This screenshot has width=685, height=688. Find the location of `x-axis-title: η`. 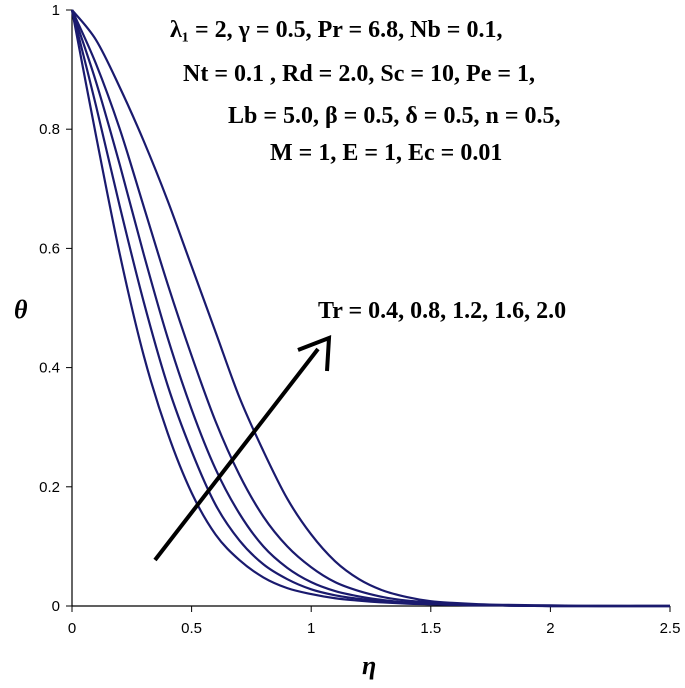

x-axis-title: η is located at coordinates (369, 665).